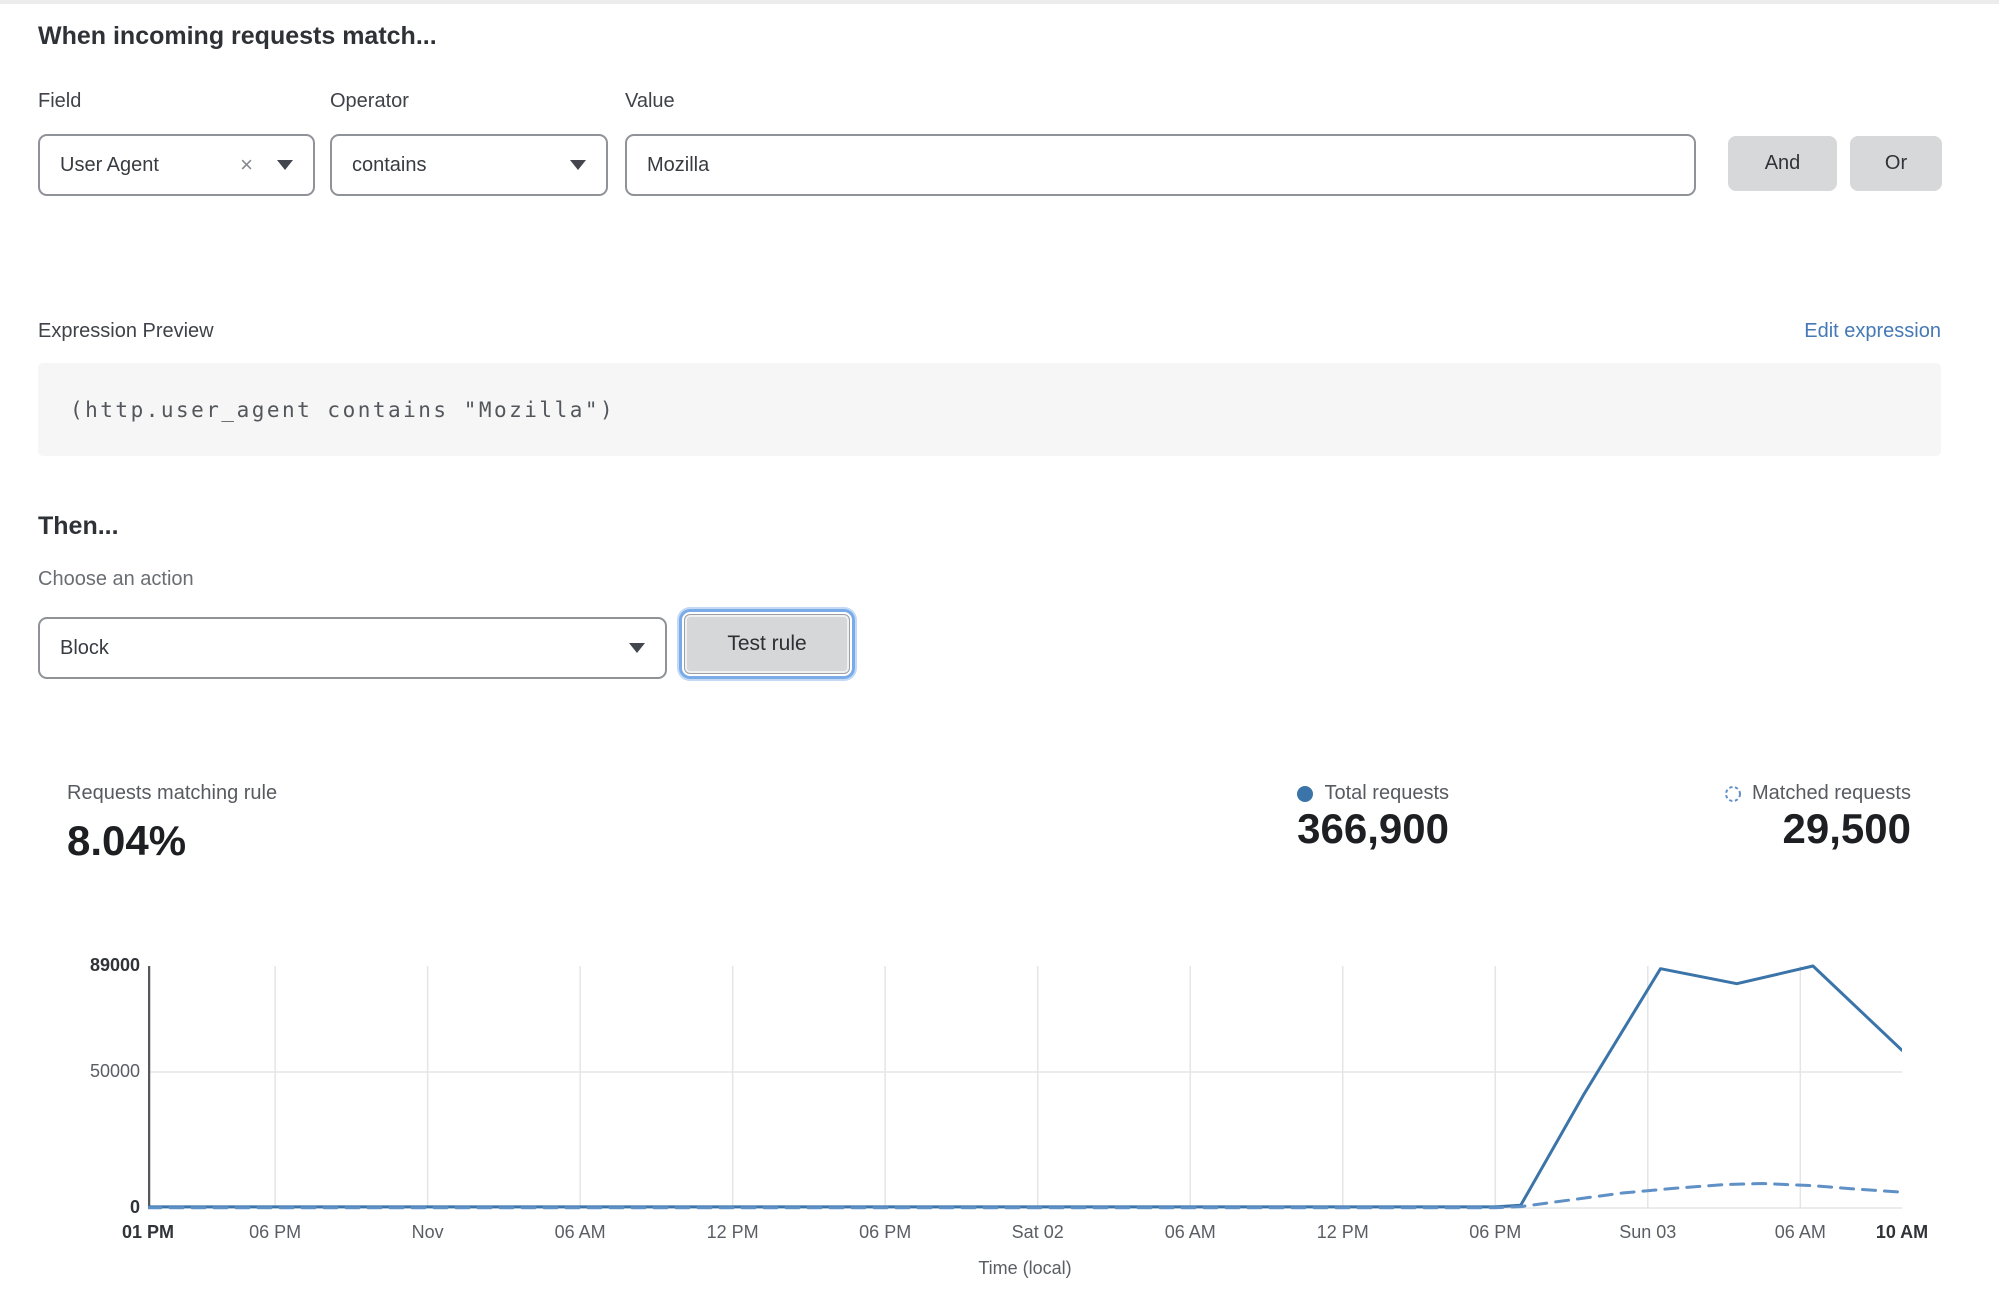  I want to click on expression-preview-label: Expression Preview, so click(126, 331).